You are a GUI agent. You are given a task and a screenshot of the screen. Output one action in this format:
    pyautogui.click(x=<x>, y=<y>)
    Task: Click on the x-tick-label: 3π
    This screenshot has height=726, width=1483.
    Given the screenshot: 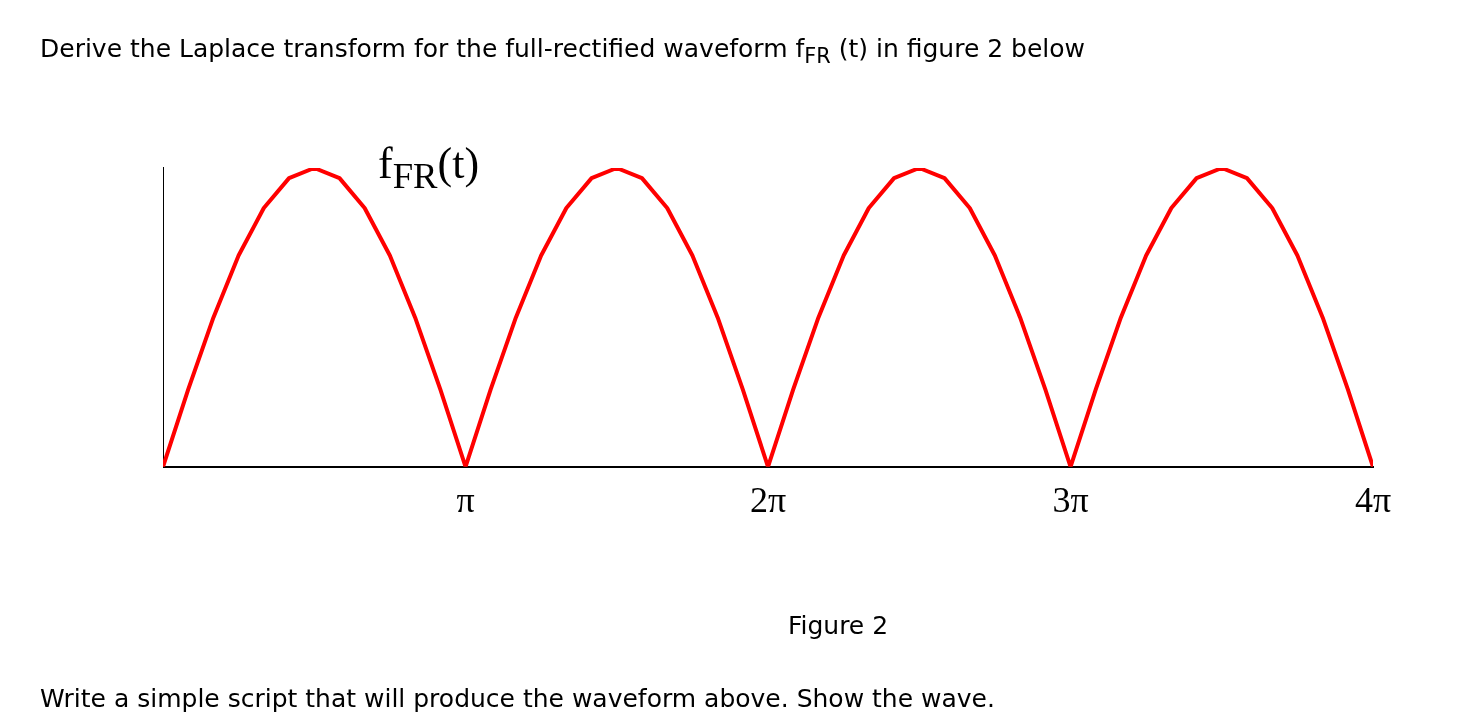 What is the action you would take?
    pyautogui.click(x=1070, y=499)
    